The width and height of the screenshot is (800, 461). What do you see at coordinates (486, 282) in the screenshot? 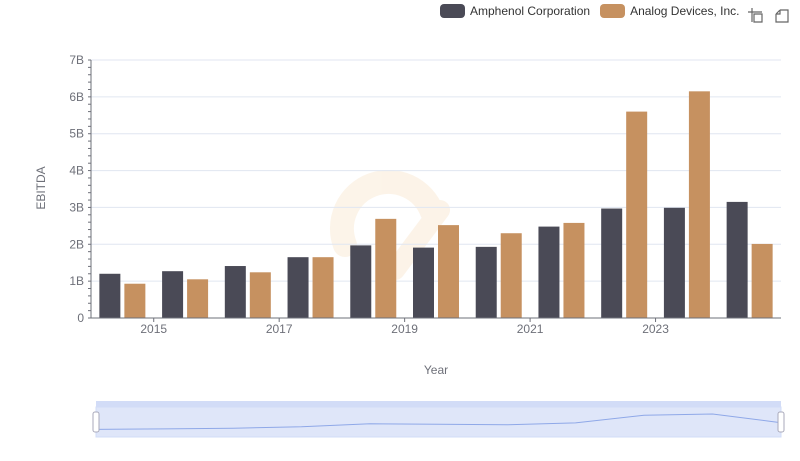
I see `bar-amphenol-2020` at bounding box center [486, 282].